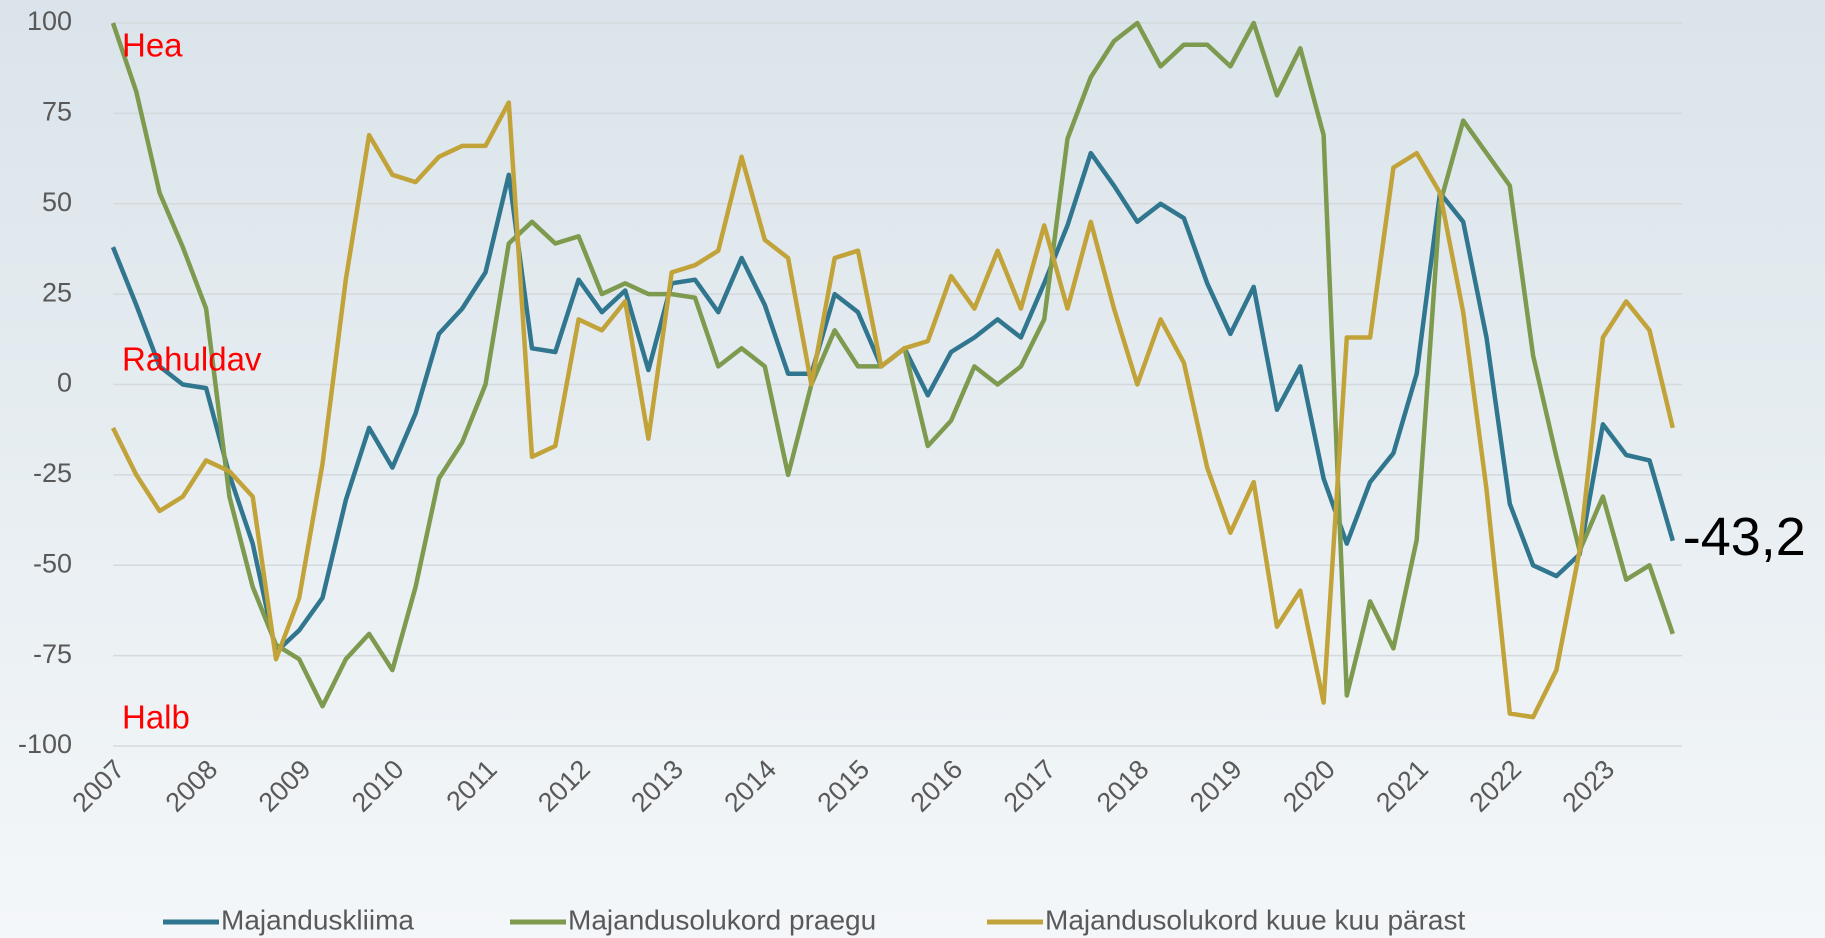  What do you see at coordinates (1255, 919) in the screenshot?
I see `legend-label: Majandusolukord kuue kuu pärast` at bounding box center [1255, 919].